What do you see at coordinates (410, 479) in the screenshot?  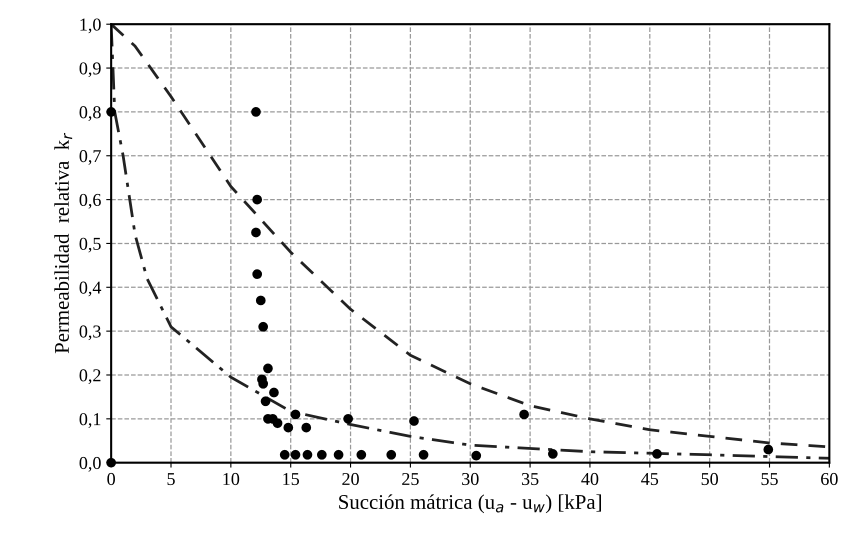 I see `x-tick-label: 25` at bounding box center [410, 479].